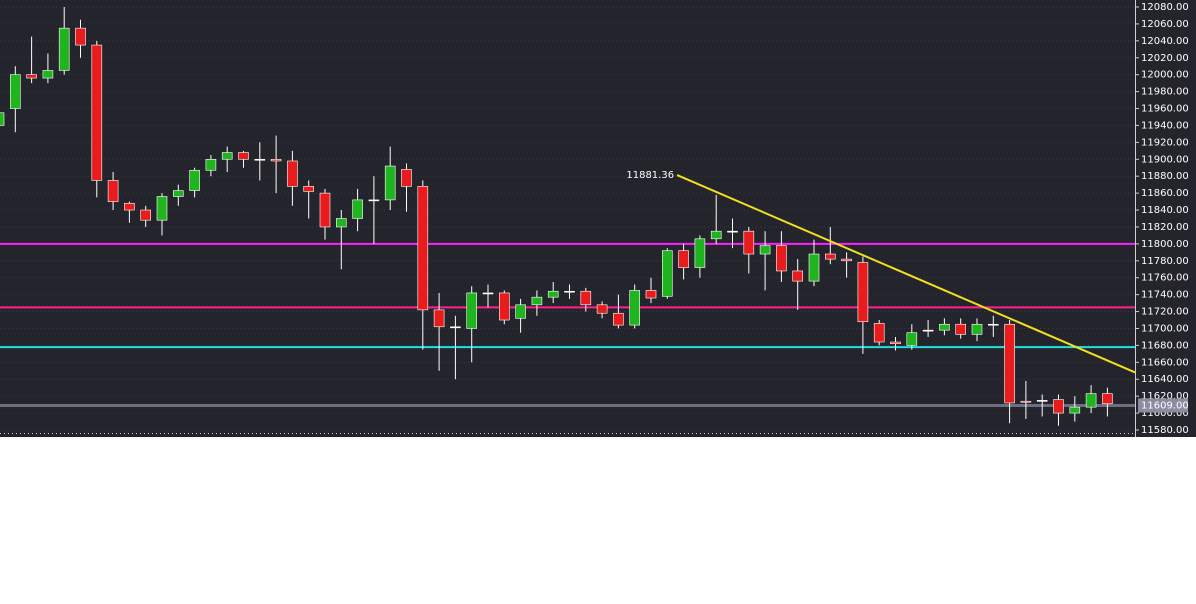 The height and width of the screenshot is (604, 1196). Describe the element at coordinates (1165, 193) in the screenshot. I see `y-tick-label: 11860.00` at that location.